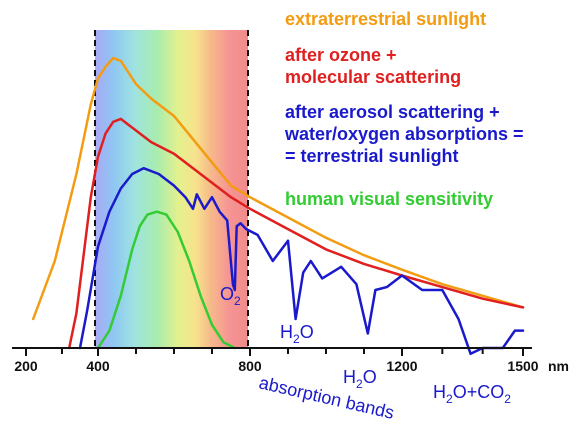  I want to click on tick-label-3: 1200, so click(401, 366).